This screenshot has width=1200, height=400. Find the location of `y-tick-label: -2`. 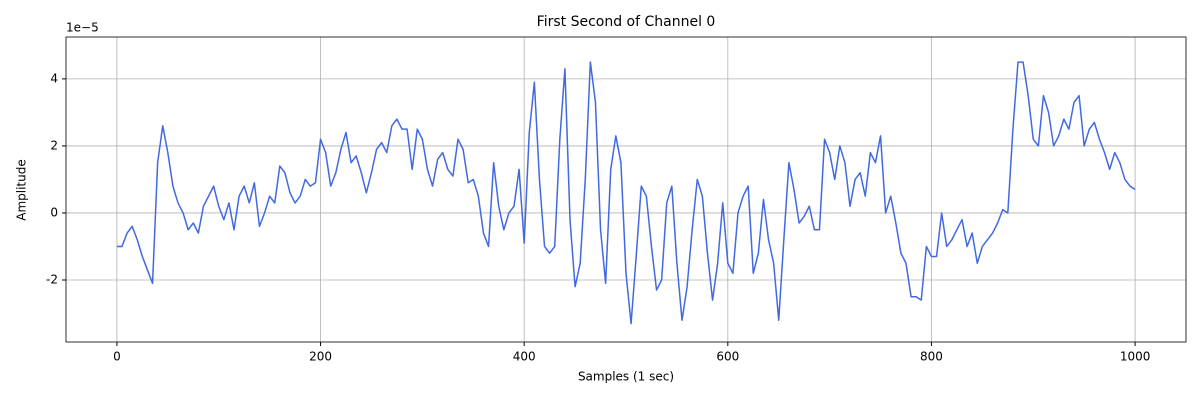

y-tick-label: -2 is located at coordinates (52, 279).